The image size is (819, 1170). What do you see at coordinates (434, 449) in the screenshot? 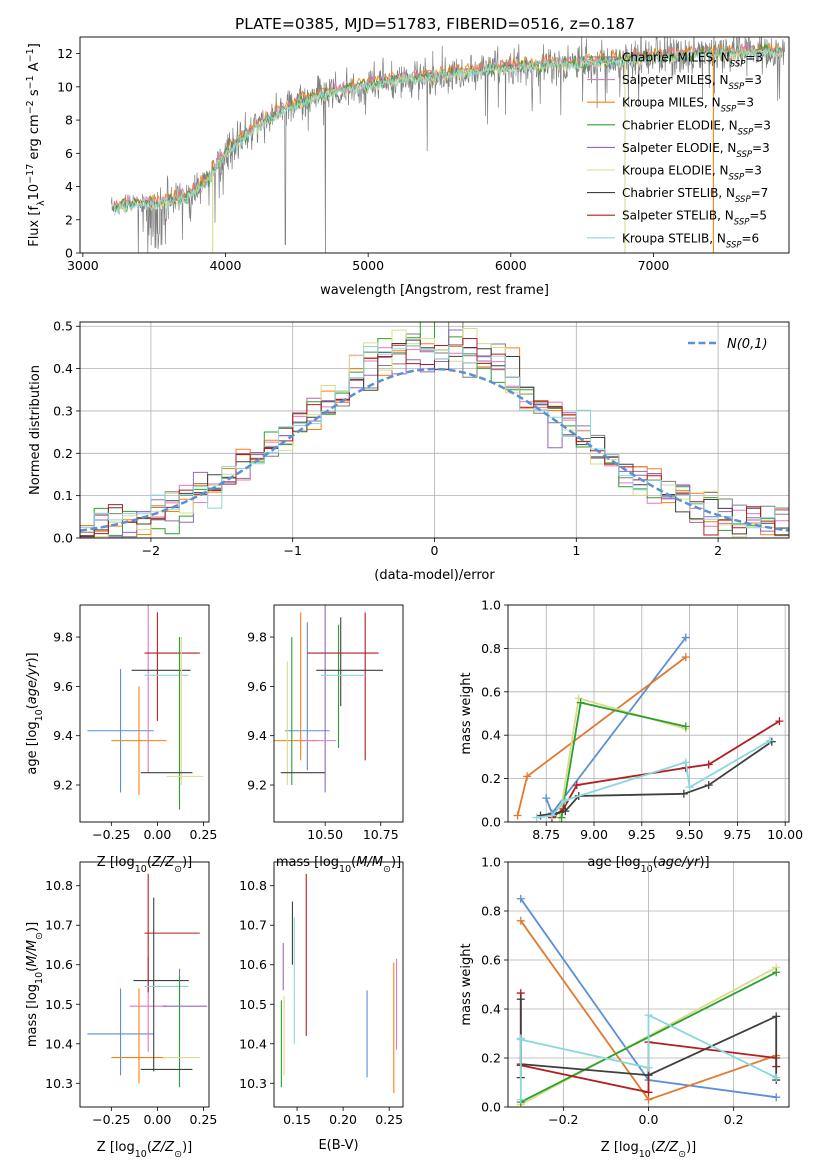
I see `gaussian-curve` at bounding box center [434, 449].